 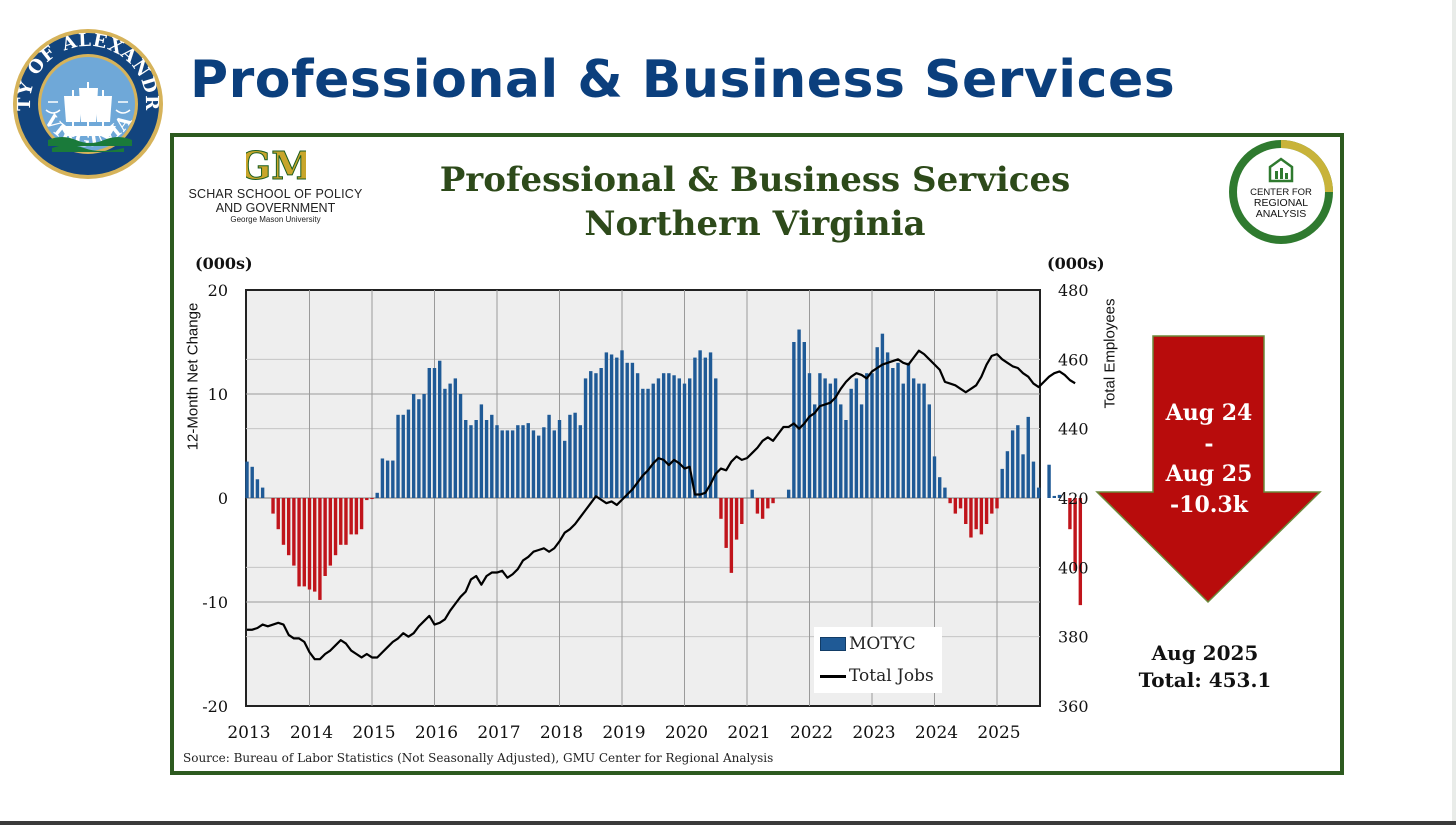 I want to click on left-tick-label: 20, so click(x=218, y=290).